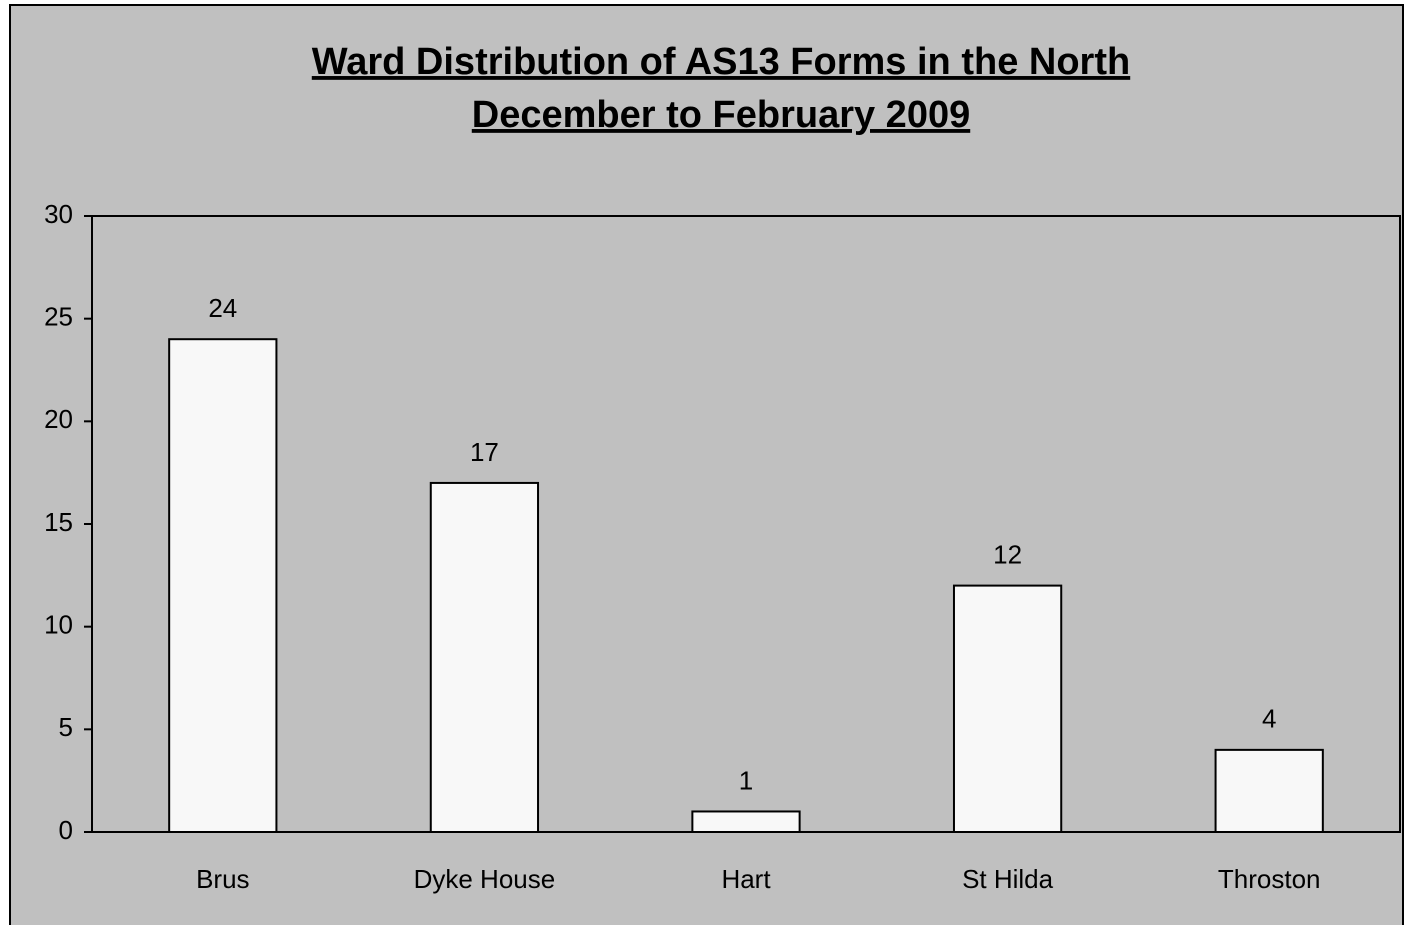 This screenshot has height=925, width=1404. Describe the element at coordinates (1269, 879) in the screenshot. I see `x-tick-label: Throston` at that location.